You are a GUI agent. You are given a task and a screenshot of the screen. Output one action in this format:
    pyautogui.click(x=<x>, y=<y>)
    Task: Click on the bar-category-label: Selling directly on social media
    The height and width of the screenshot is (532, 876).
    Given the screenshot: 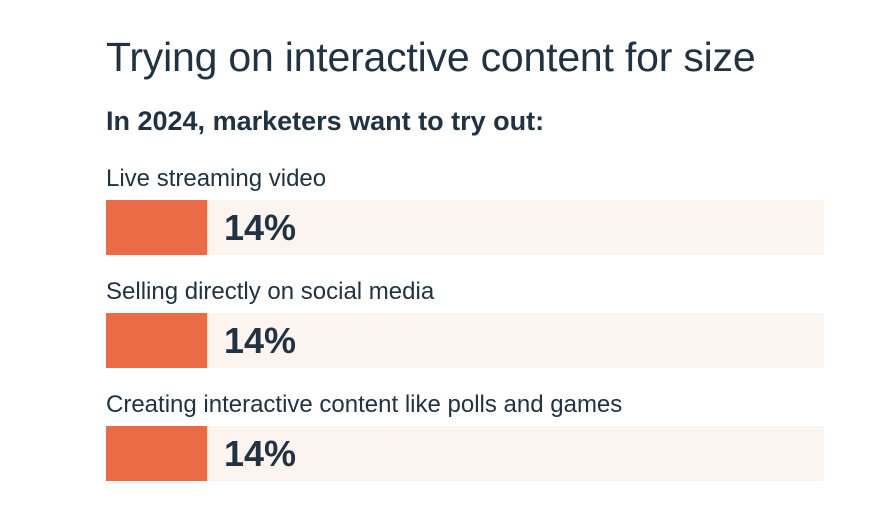 What is the action you would take?
    pyautogui.click(x=270, y=291)
    